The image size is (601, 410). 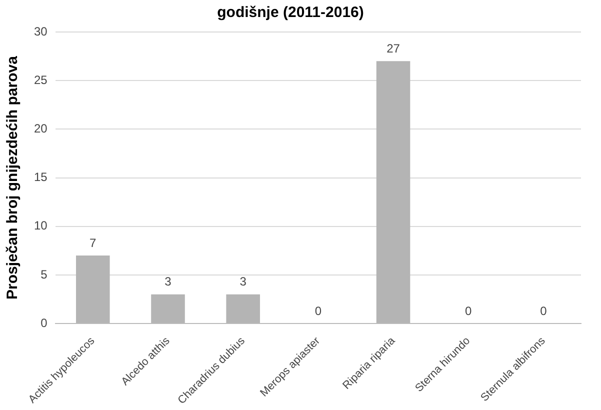 I want to click on chart-title: godišnje (2011-2016), so click(x=290, y=13).